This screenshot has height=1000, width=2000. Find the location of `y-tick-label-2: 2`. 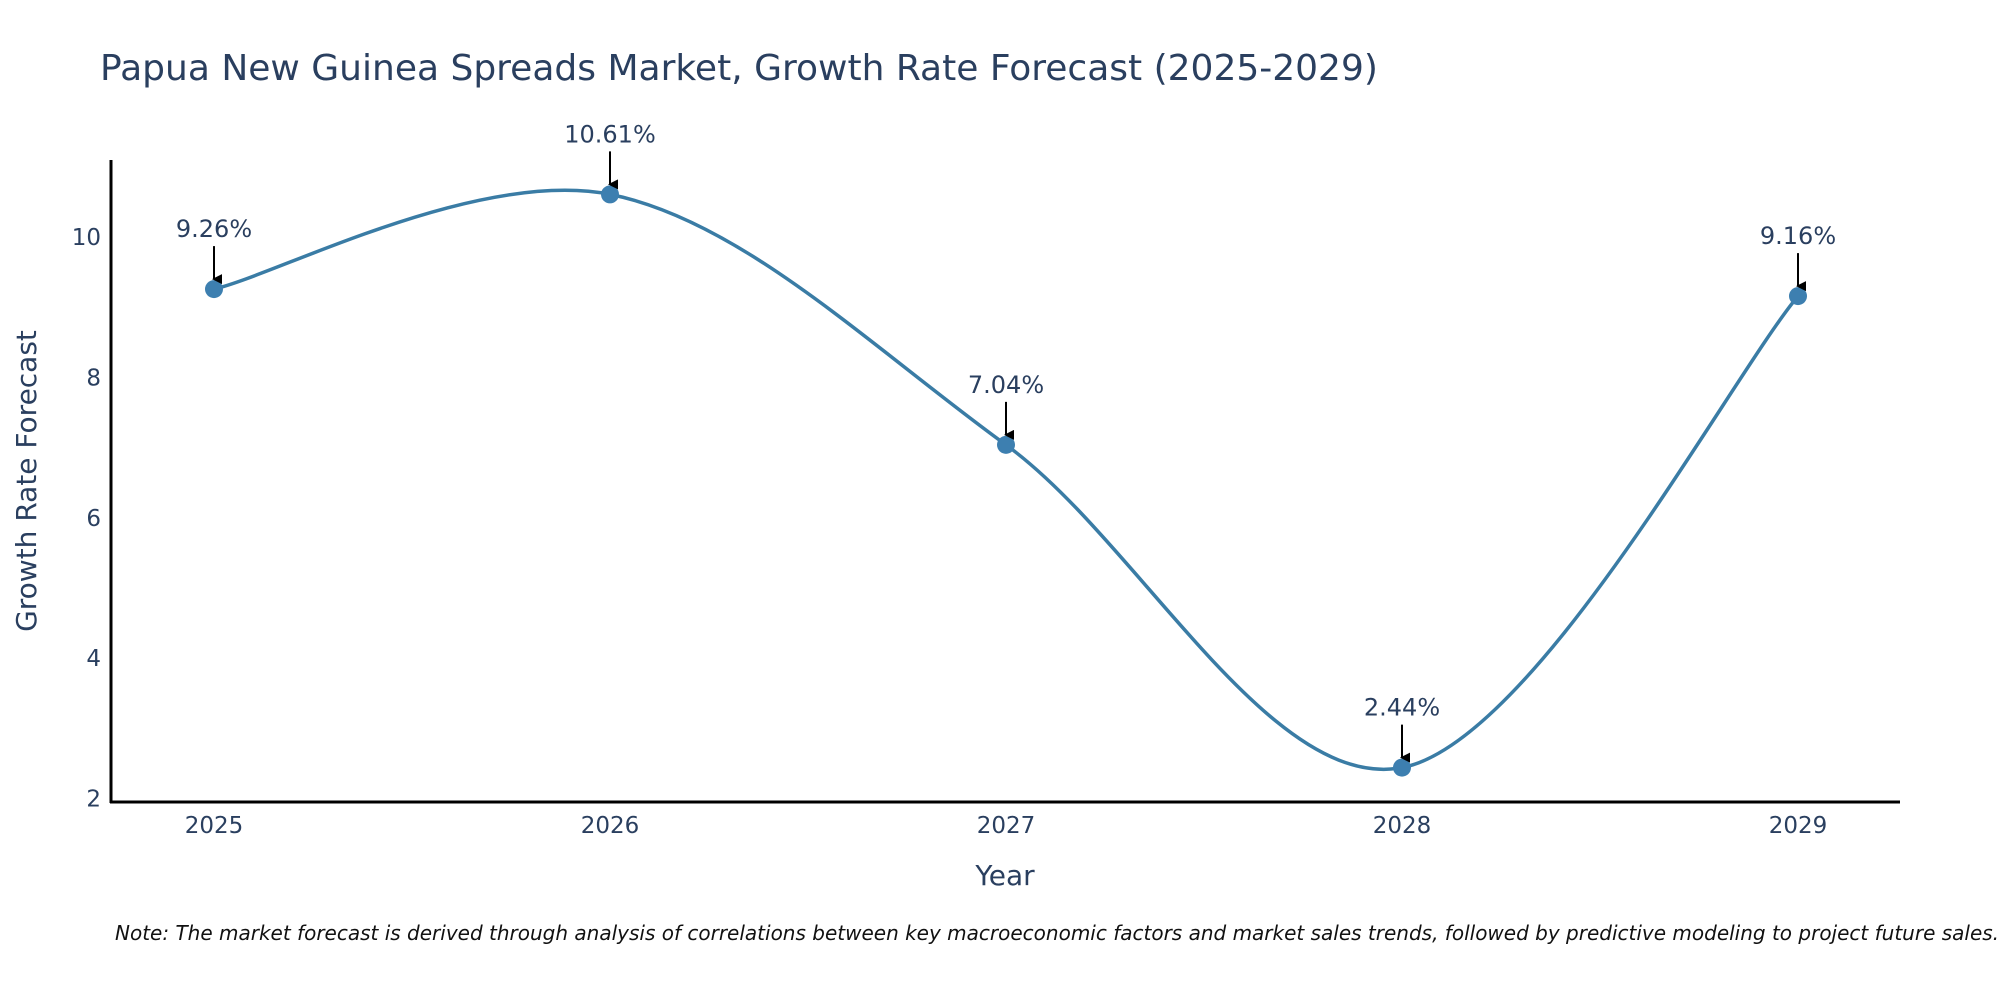

y-tick-label-2: 2 is located at coordinates (93, 799).